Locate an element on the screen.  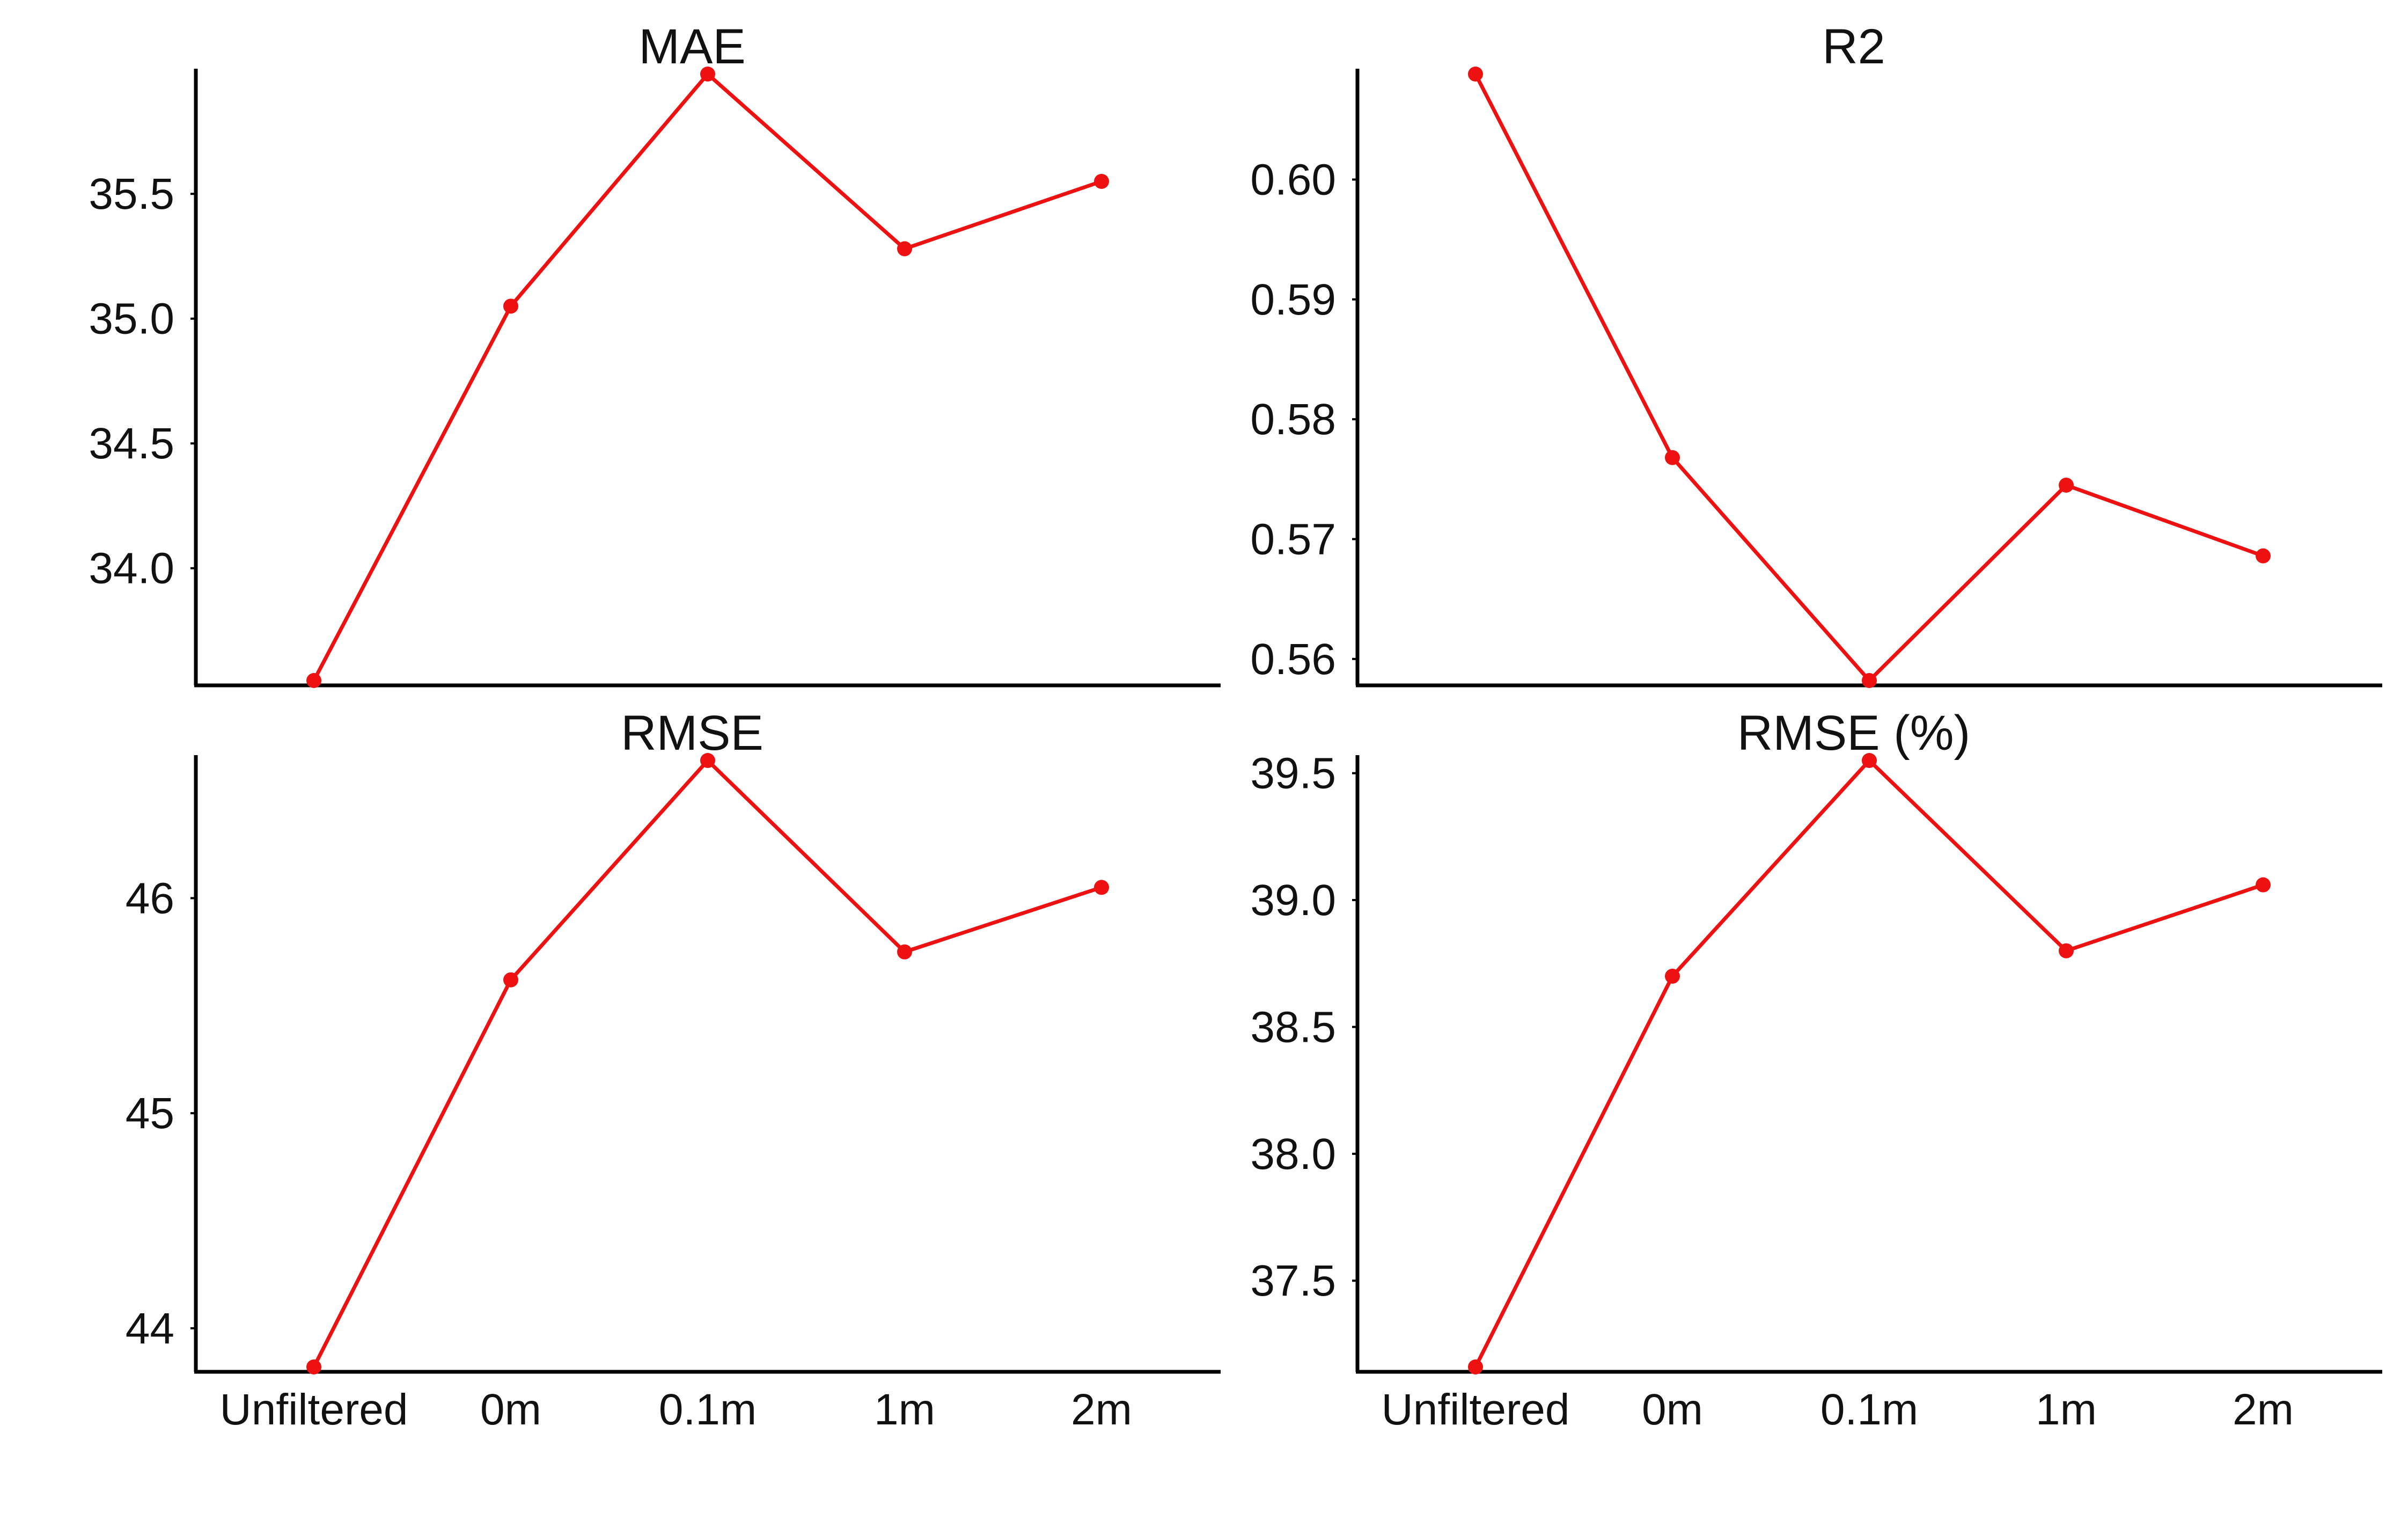
r2-point-0-1m is located at coordinates (1869, 680).